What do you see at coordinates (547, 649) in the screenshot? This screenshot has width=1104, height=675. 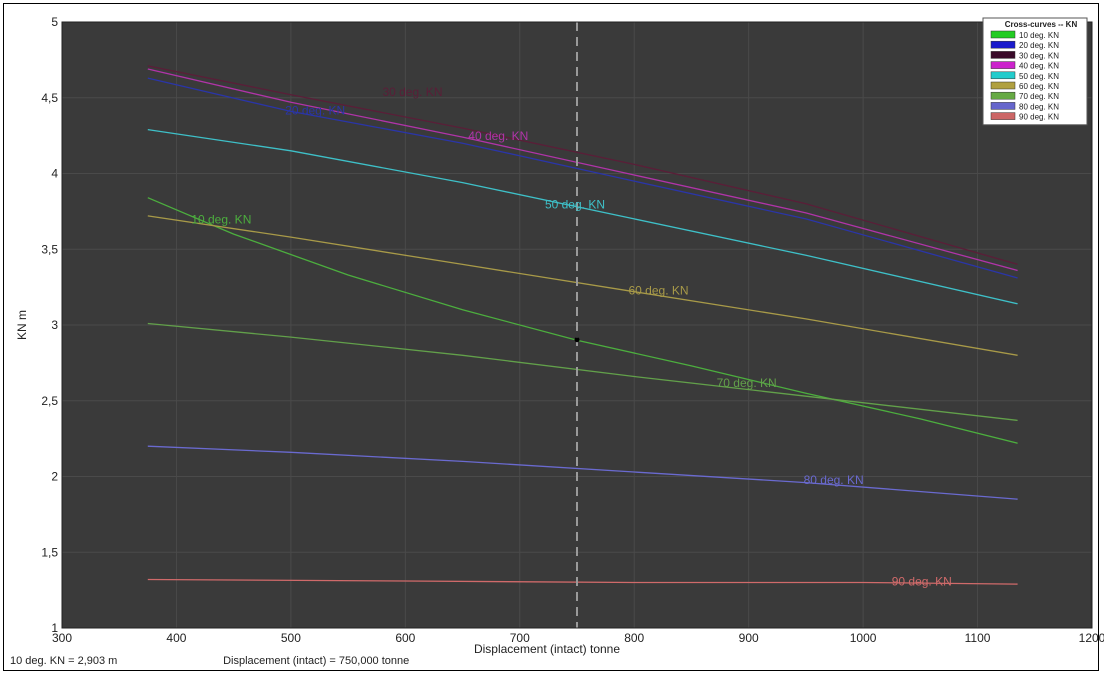 I see `x-axis-title: Displacement (intact) tonne` at bounding box center [547, 649].